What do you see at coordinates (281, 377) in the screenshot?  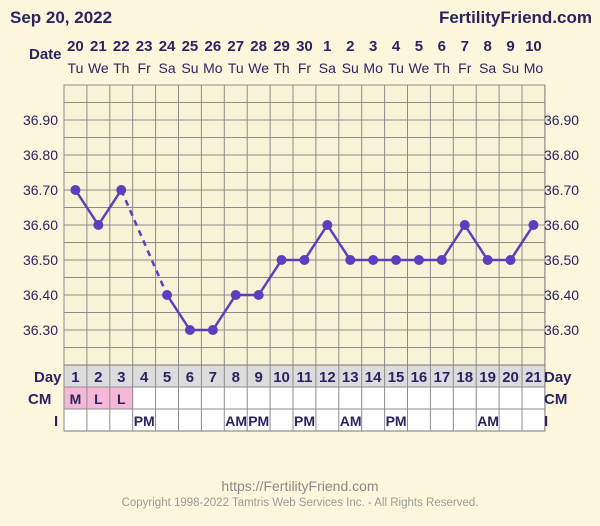 I see `cycle-day-label: 10` at bounding box center [281, 377].